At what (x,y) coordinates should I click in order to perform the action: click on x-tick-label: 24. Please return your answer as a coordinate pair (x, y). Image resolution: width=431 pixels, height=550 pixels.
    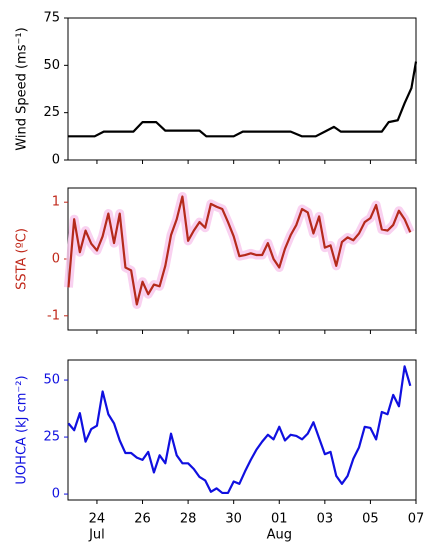
    Looking at the image, I should click on (97, 519).